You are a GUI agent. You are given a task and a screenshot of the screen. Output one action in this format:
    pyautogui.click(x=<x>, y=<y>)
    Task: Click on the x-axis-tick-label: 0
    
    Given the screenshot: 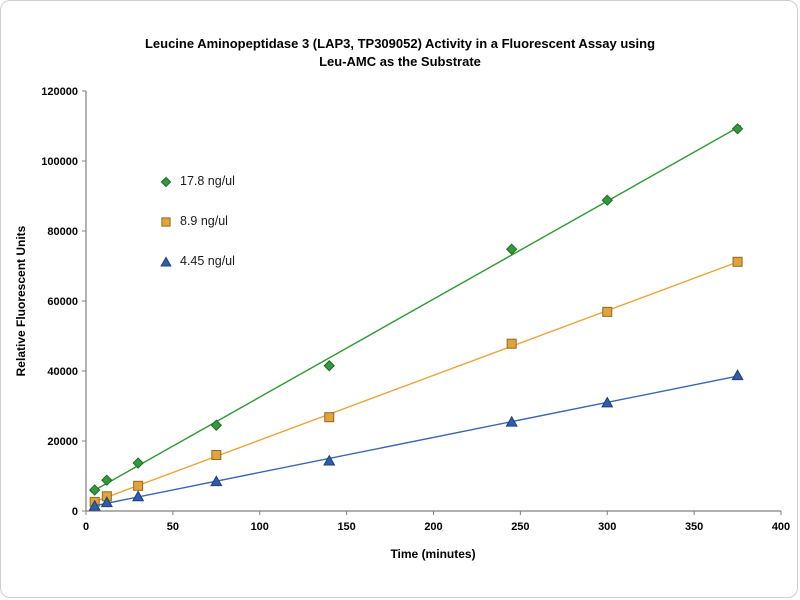 What is the action you would take?
    pyautogui.click(x=86, y=527)
    